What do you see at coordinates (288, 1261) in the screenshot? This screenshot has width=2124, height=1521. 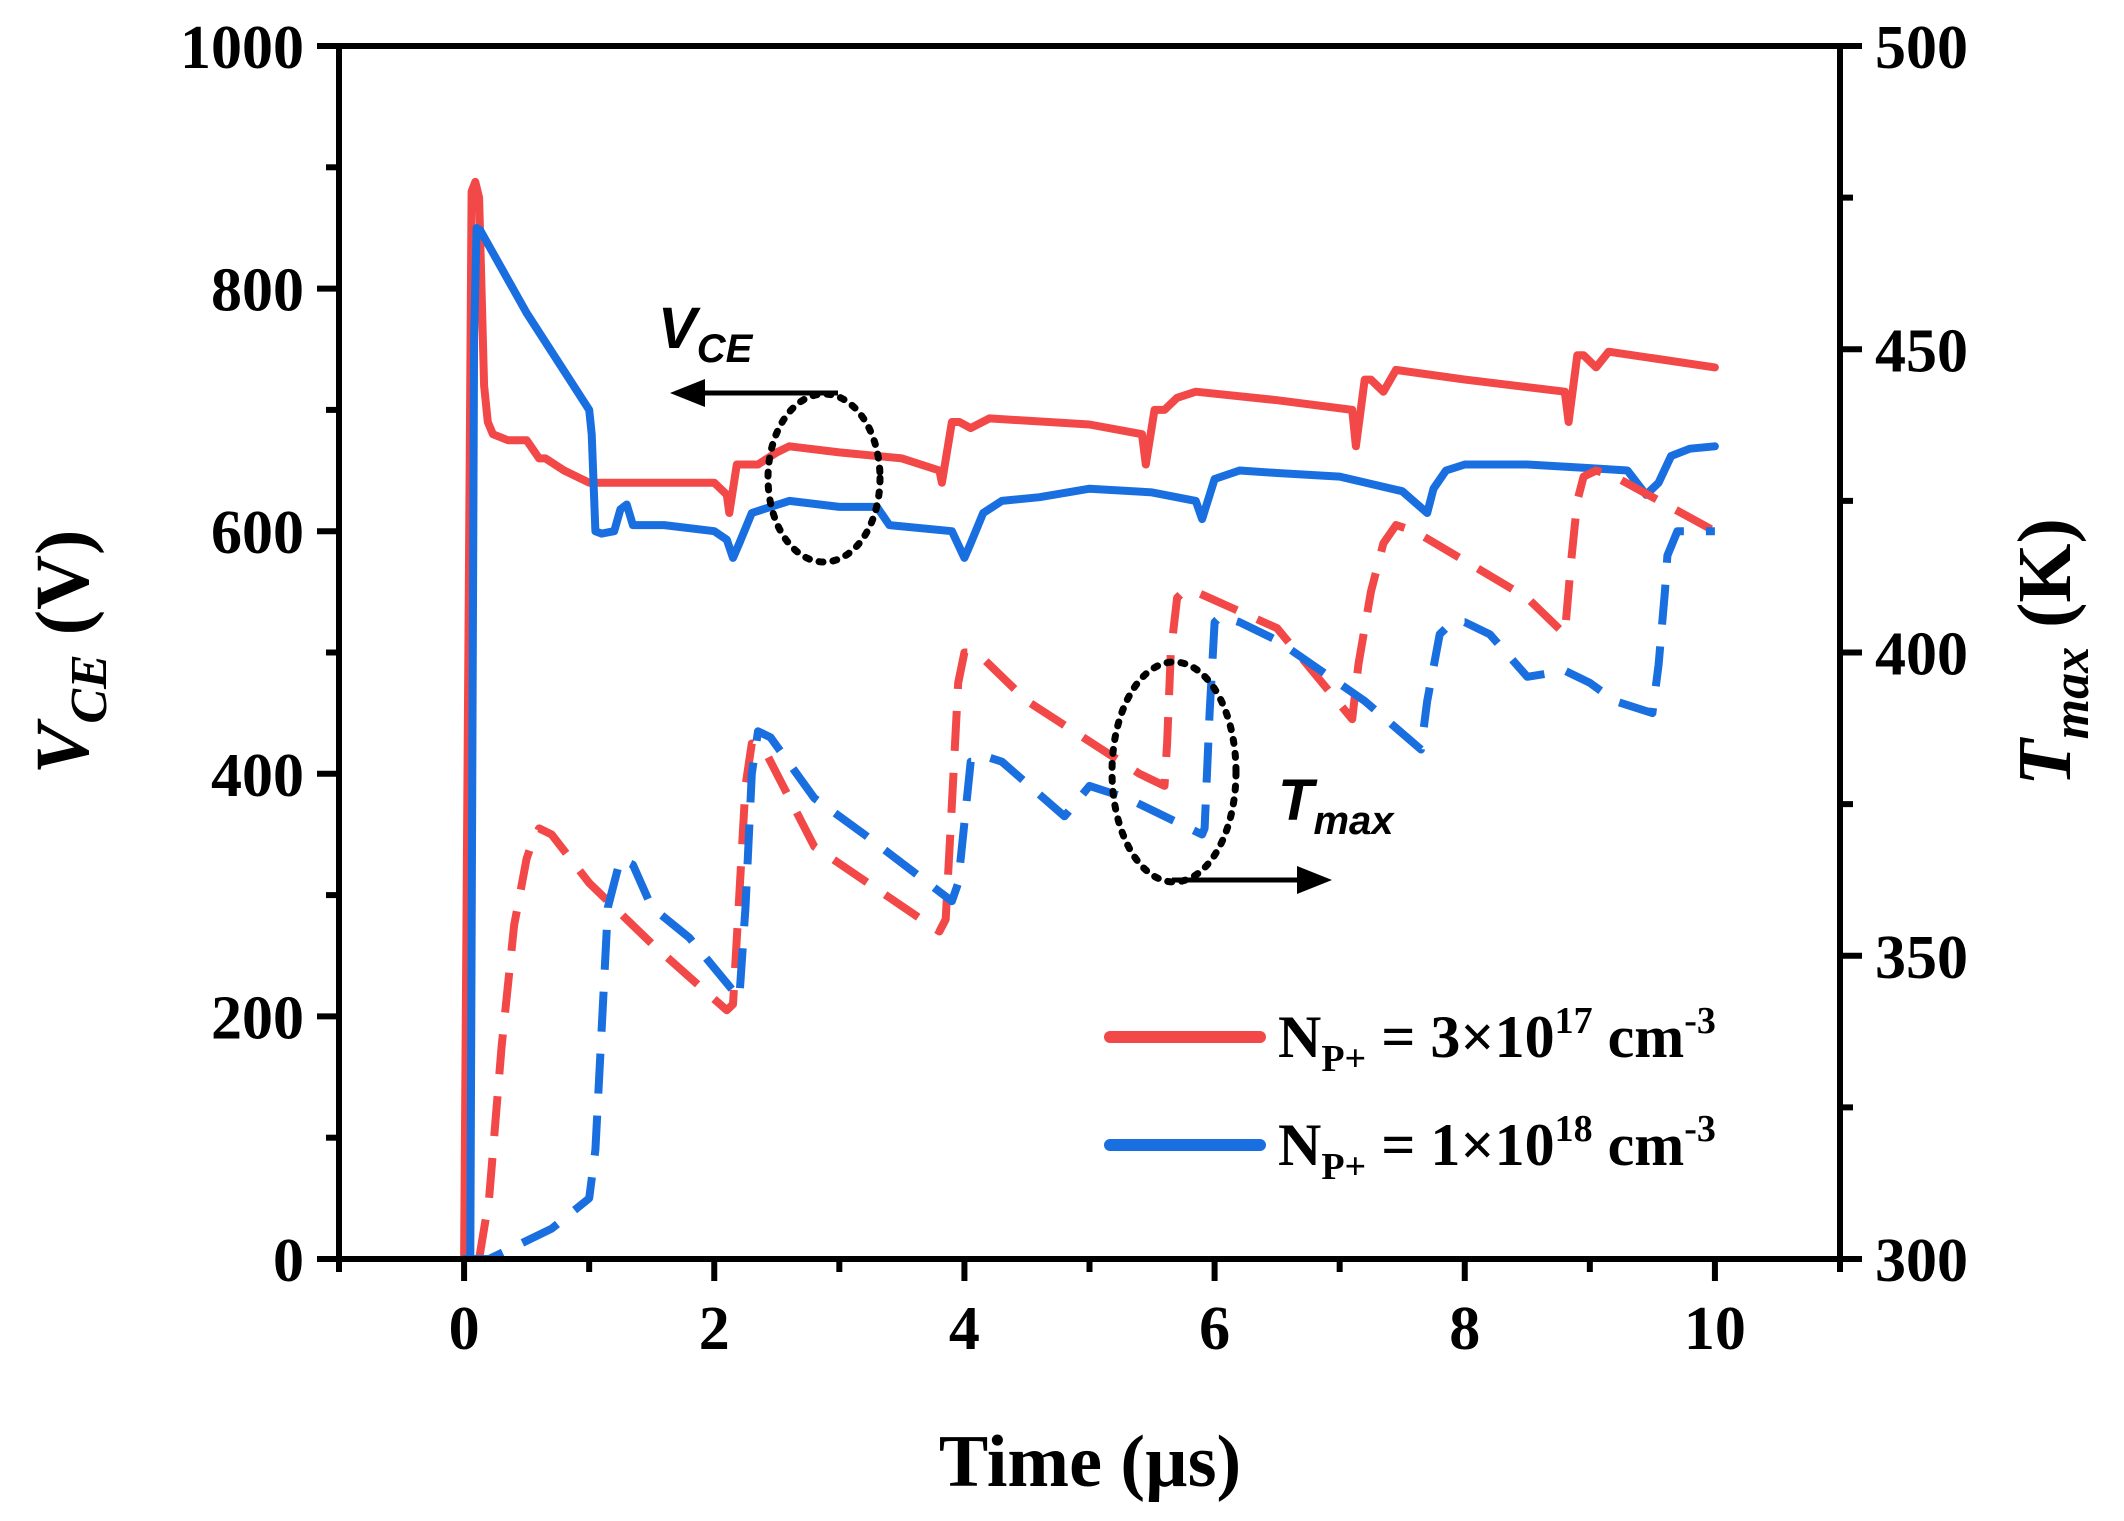 I see `y-left-tick-label: 0` at bounding box center [288, 1261].